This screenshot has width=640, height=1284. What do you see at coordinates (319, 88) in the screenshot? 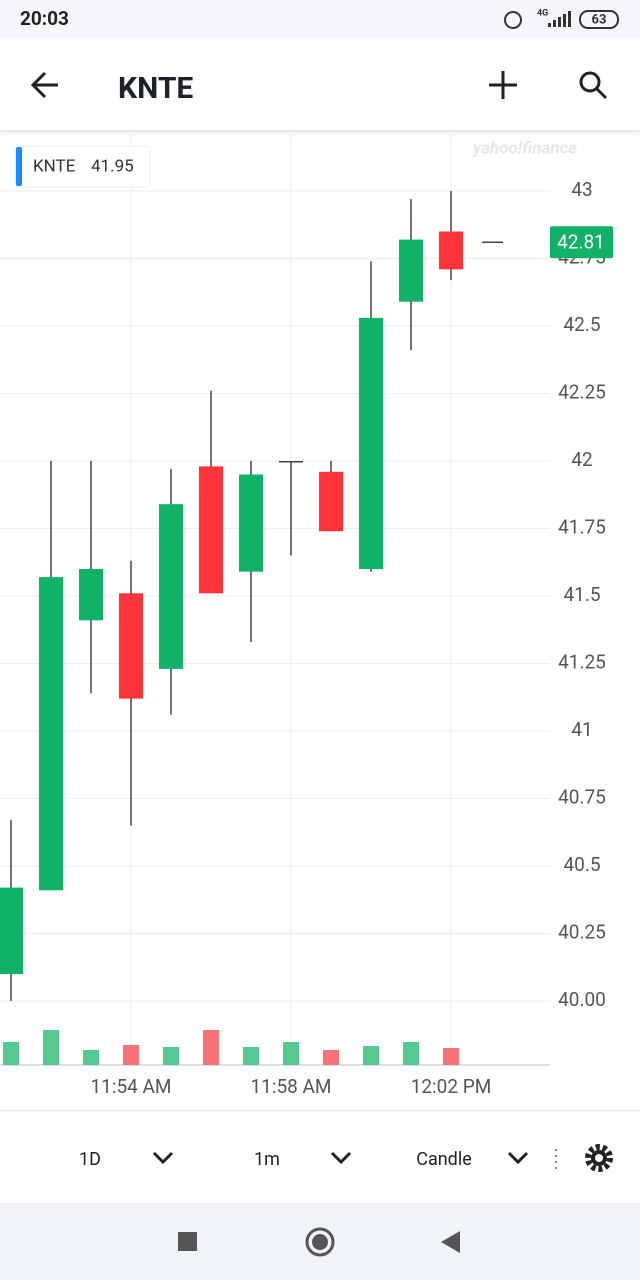
I see `header-svg: KNTE` at bounding box center [319, 88].